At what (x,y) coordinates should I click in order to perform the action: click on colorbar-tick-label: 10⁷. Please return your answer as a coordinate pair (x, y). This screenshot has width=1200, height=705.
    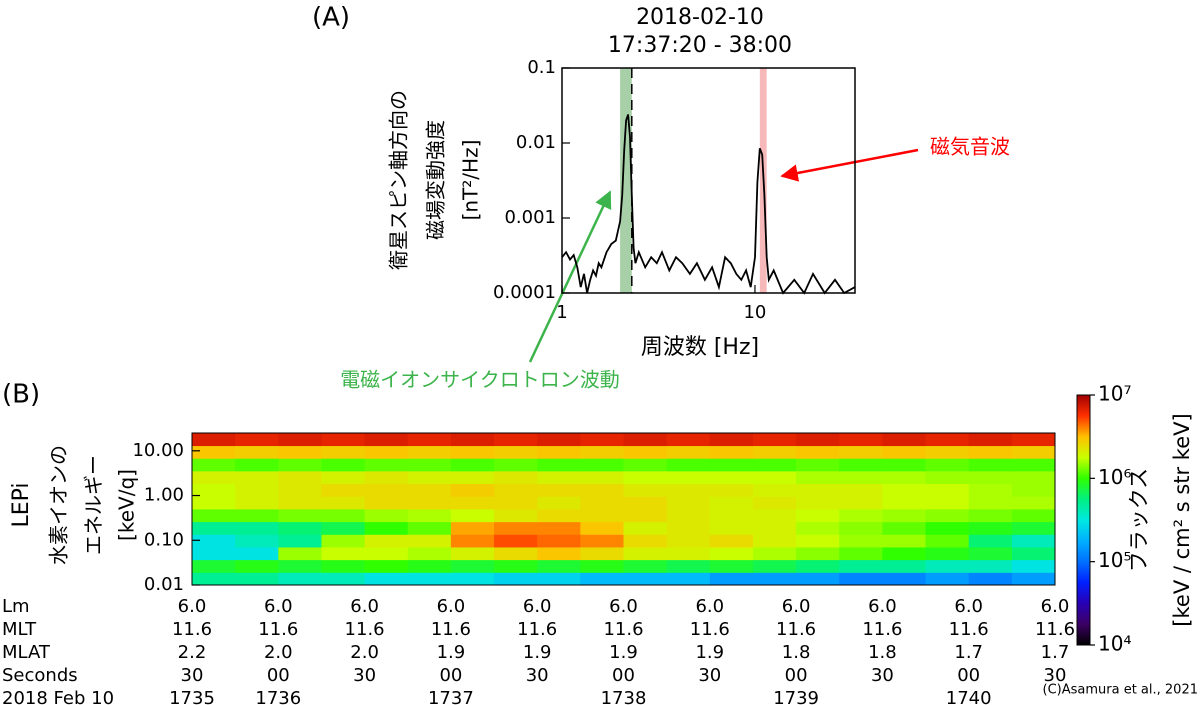
    Looking at the image, I should click on (1114, 394).